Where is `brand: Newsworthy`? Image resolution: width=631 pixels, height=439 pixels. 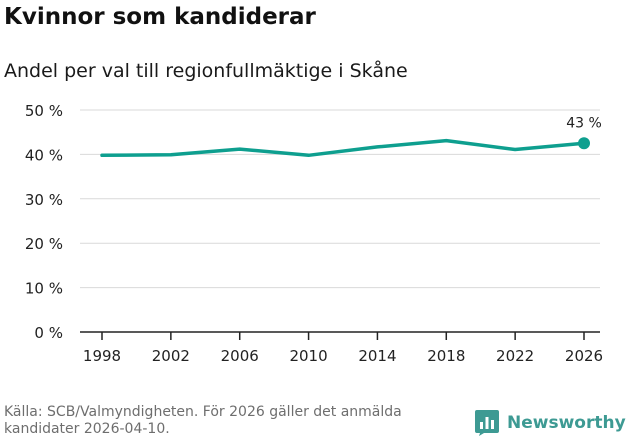 brand: Newsworthy is located at coordinates (550, 423).